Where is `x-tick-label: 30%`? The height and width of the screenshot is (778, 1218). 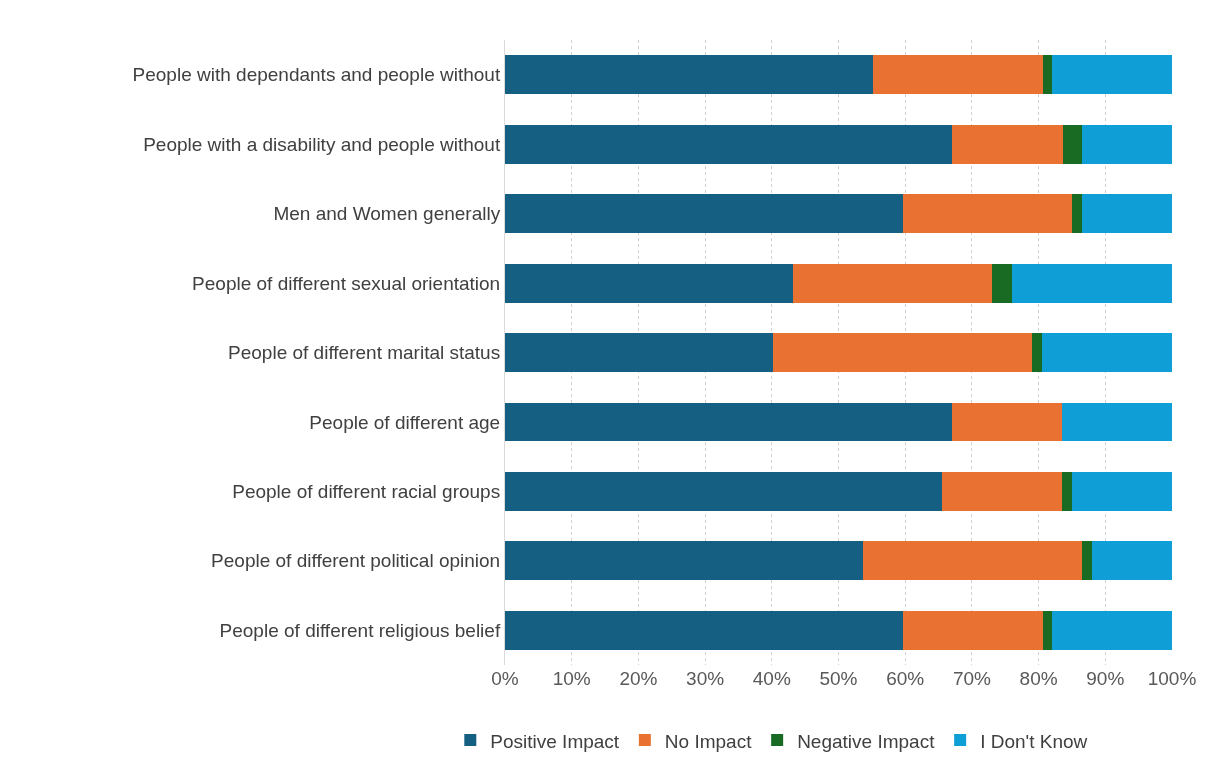 x-tick-label: 30% is located at coordinates (705, 678).